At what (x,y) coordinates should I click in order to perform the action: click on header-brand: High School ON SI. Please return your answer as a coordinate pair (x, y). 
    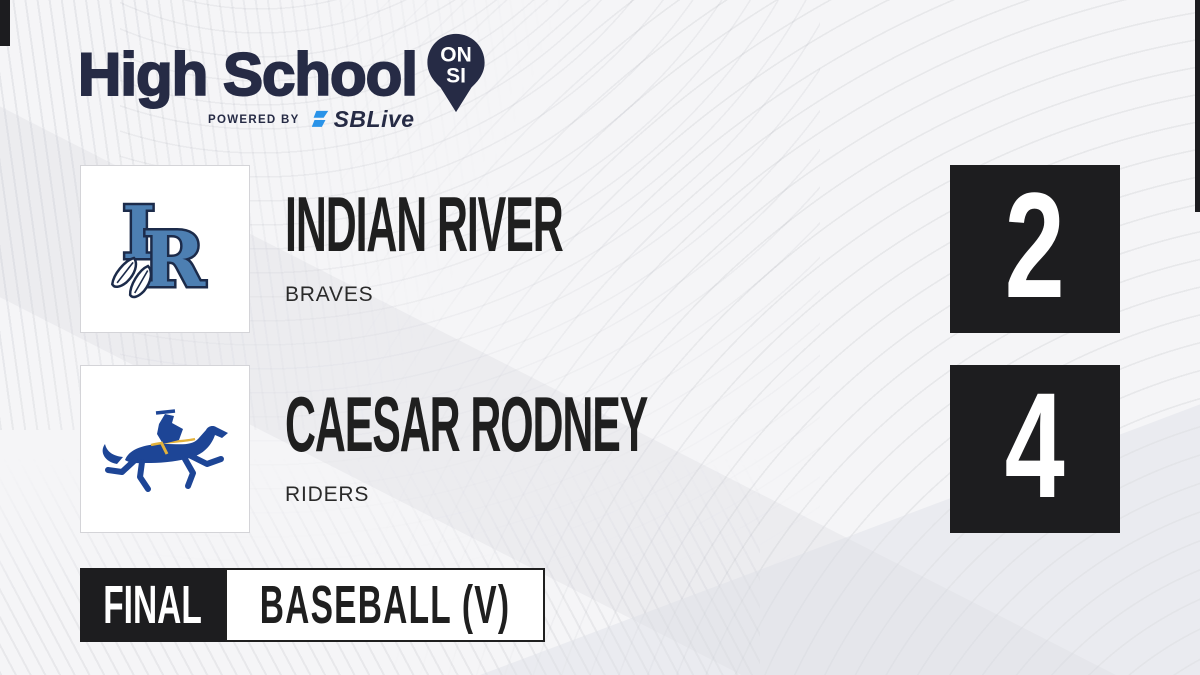
    Looking at the image, I should click on (282, 73).